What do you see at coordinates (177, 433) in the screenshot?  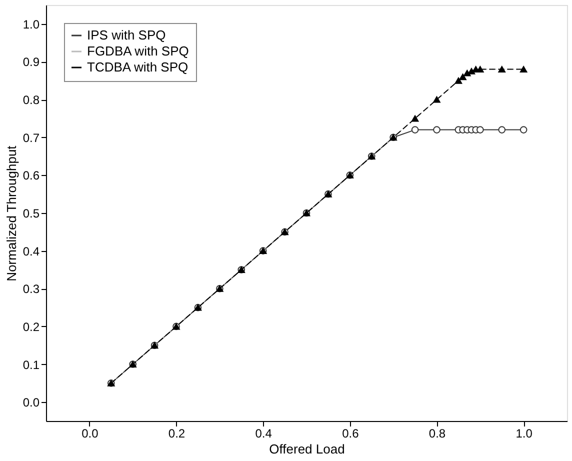 I see `x-tick-label: 0.2` at bounding box center [177, 433].